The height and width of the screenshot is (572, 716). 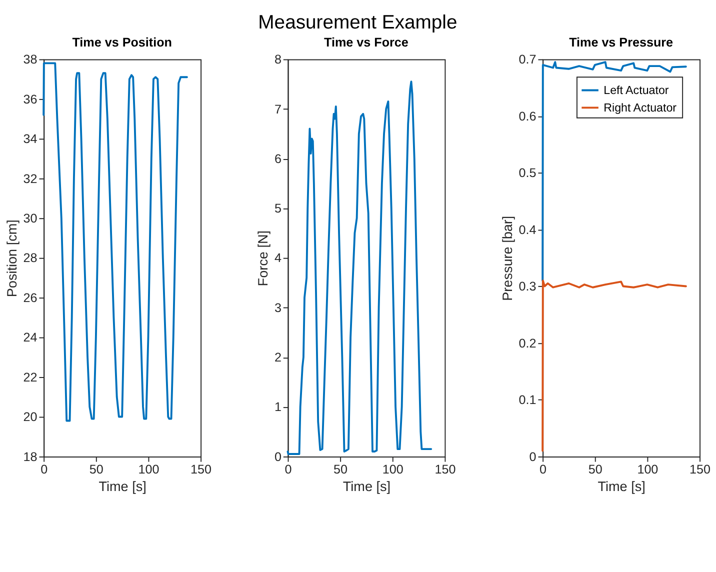 I want to click on y-tick-label: 0.1, so click(x=527, y=400).